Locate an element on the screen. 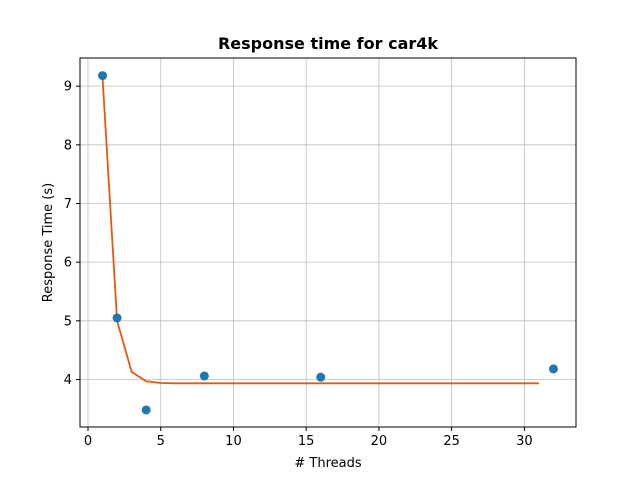 The width and height of the screenshot is (640, 480). y-tick-label: 8 is located at coordinates (68, 145).